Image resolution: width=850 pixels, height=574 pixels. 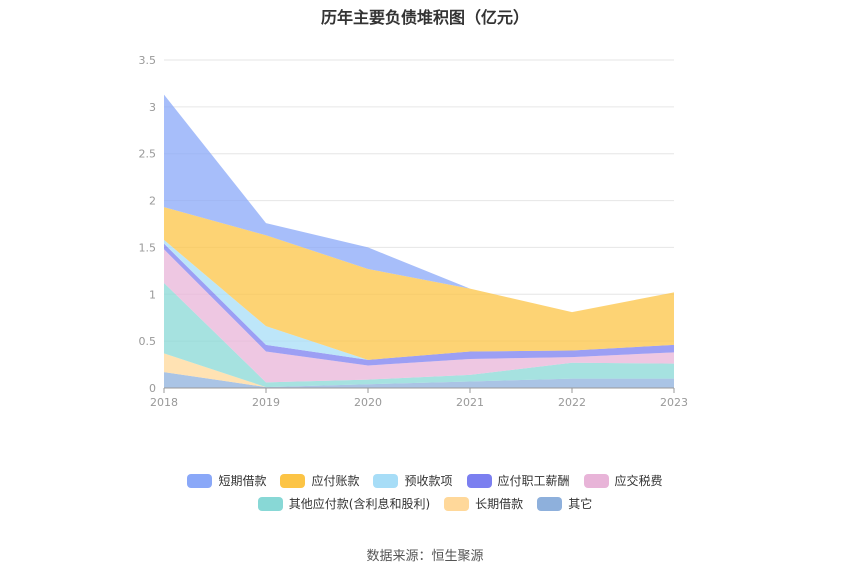 I want to click on legend-item: 长期借款, so click(x=483, y=503).